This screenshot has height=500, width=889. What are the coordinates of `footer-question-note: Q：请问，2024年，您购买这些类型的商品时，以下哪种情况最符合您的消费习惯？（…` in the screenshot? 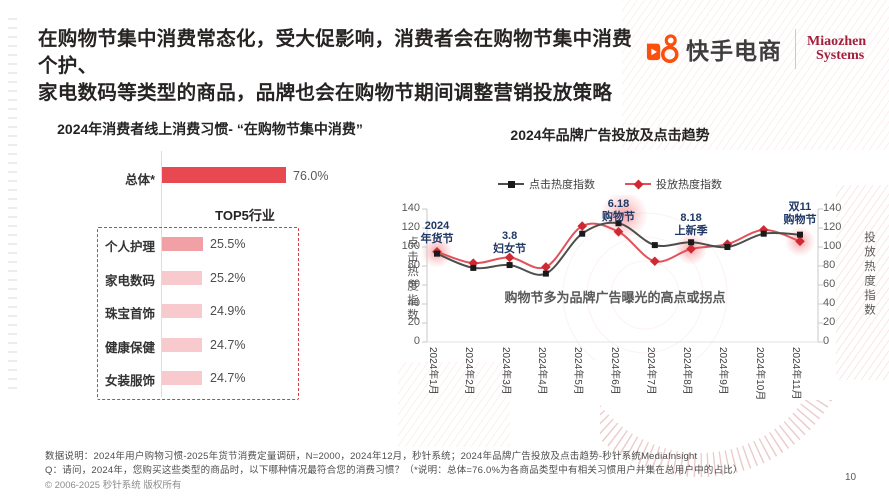 It's located at (394, 470).